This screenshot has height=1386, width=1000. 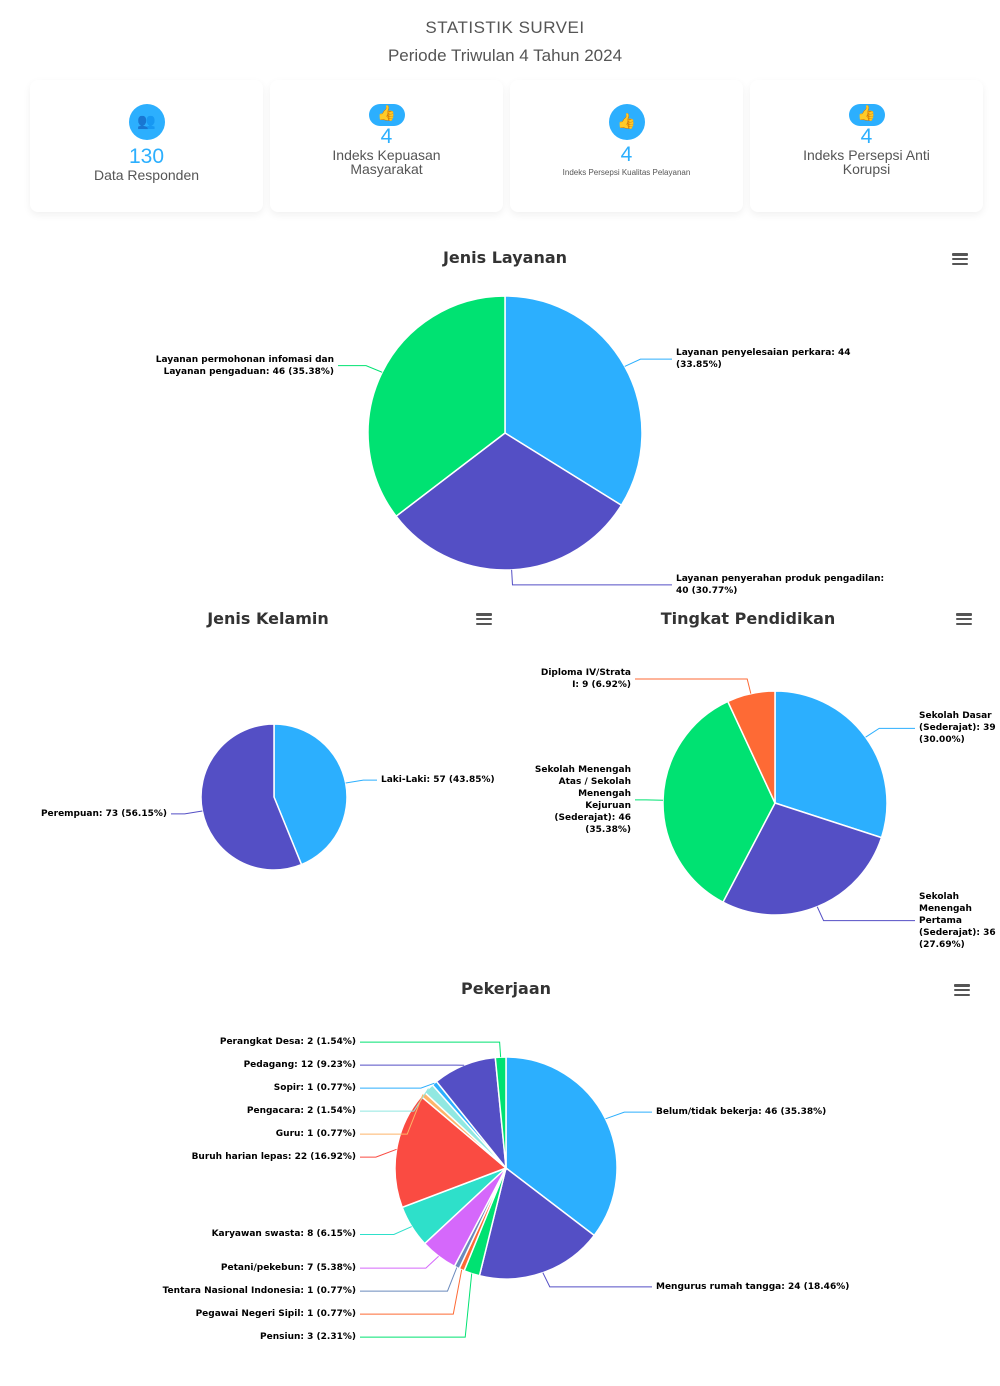 What do you see at coordinates (259, 1291) in the screenshot?
I see `data-label: Tentara Nasional Indonesia: 1 (0.77%)` at bounding box center [259, 1291].